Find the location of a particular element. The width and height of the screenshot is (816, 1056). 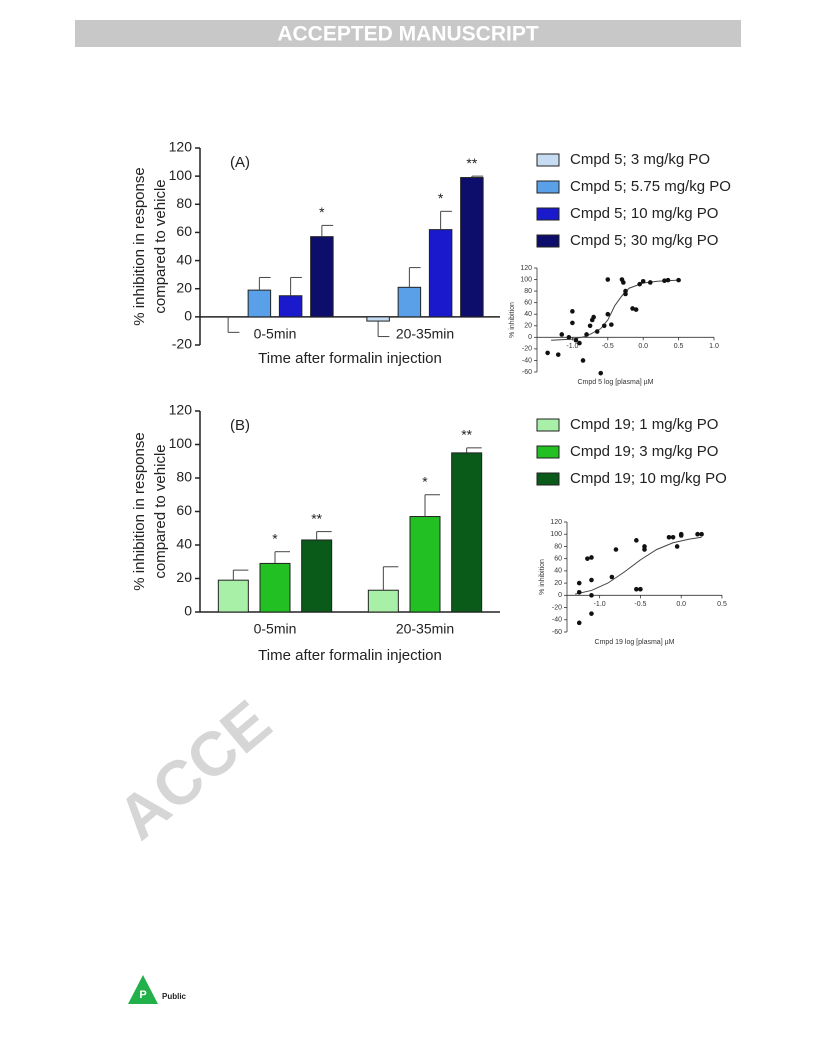

legend-label: Cmpd 5; 5.75 mg/kg PO is located at coordinates (650, 186).